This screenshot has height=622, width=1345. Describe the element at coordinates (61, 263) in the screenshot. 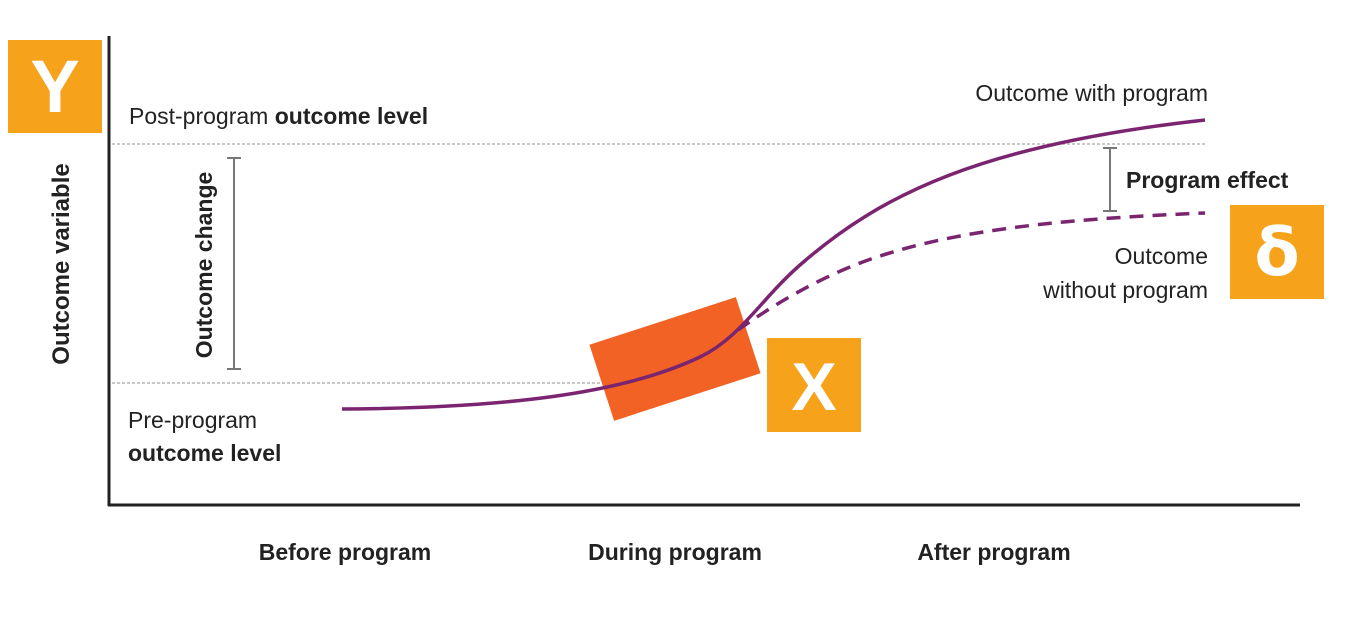

I see `y-axis-label: Outcome variable` at that location.